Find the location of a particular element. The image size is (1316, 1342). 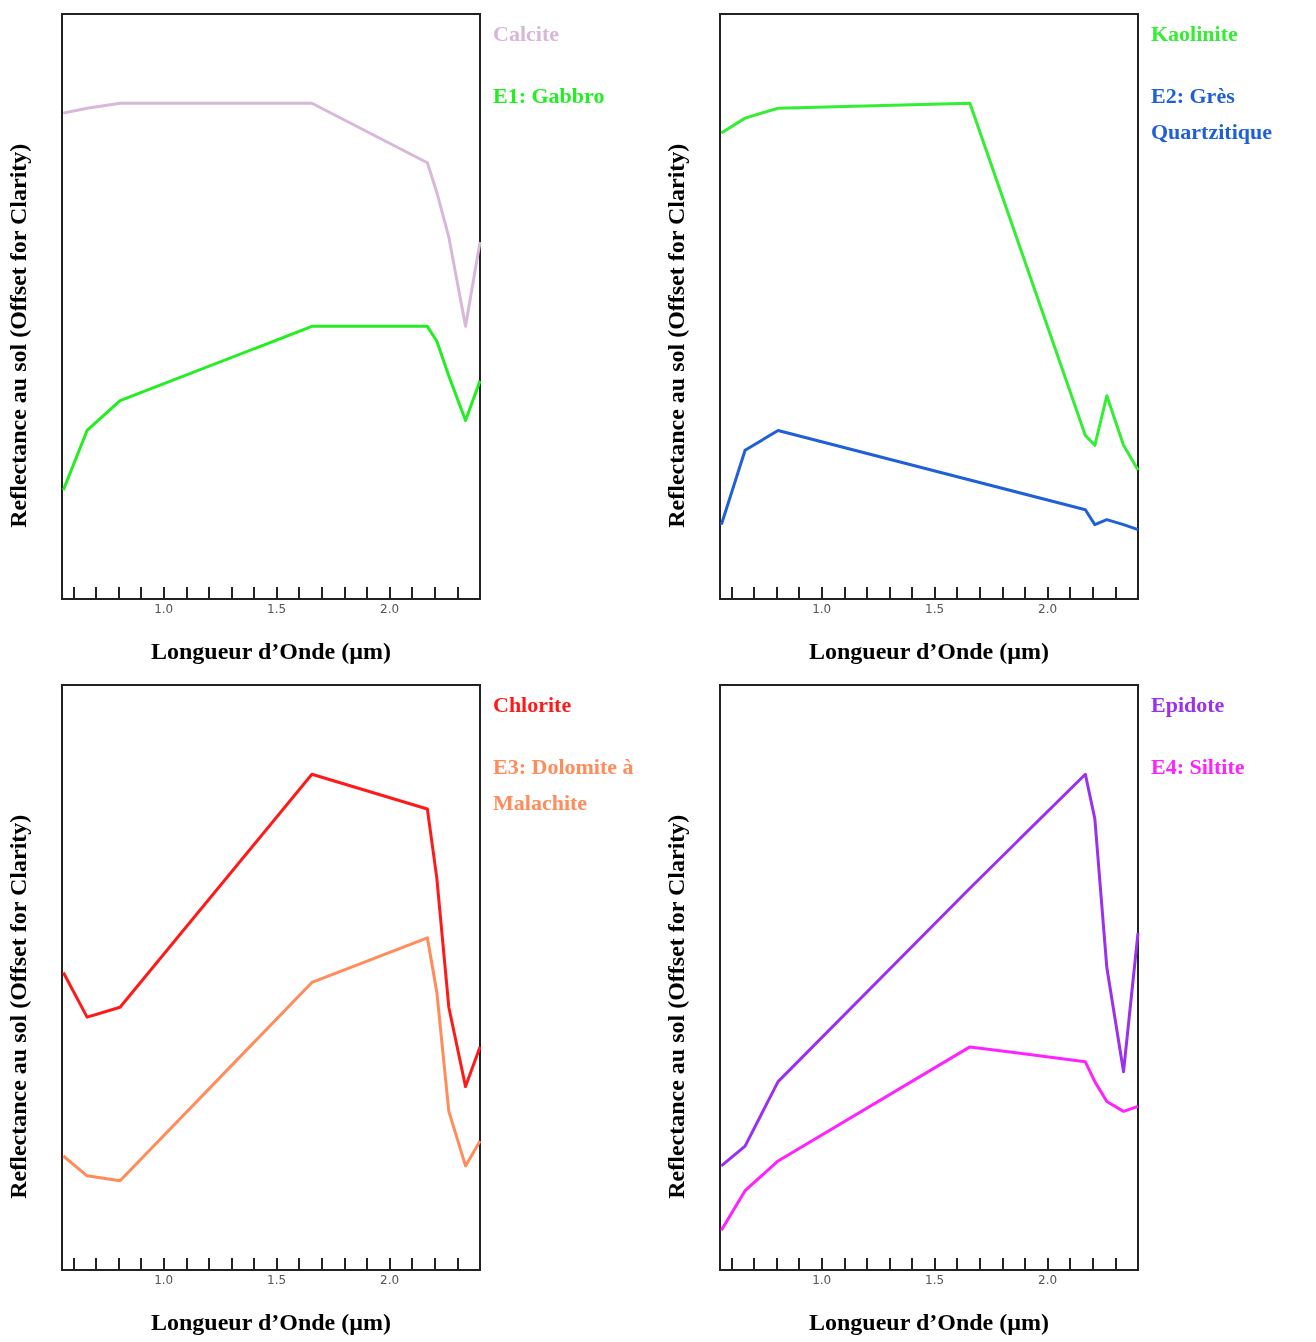

text: Kaolinite is located at coordinates (1195, 33).